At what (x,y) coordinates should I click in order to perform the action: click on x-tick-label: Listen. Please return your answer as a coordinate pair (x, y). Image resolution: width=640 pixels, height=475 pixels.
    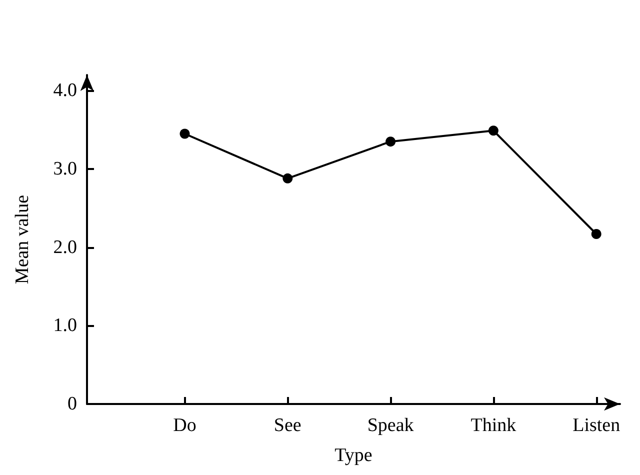
    Looking at the image, I should click on (596, 425).